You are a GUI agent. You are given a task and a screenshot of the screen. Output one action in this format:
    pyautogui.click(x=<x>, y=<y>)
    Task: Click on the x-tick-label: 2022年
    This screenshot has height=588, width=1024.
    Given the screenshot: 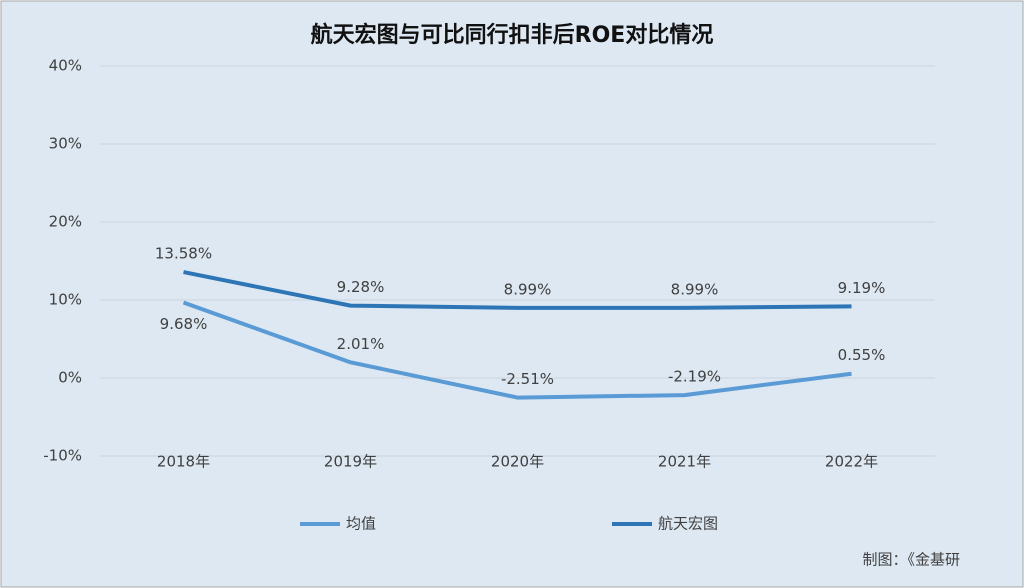 What is the action you would take?
    pyautogui.click(x=851, y=462)
    